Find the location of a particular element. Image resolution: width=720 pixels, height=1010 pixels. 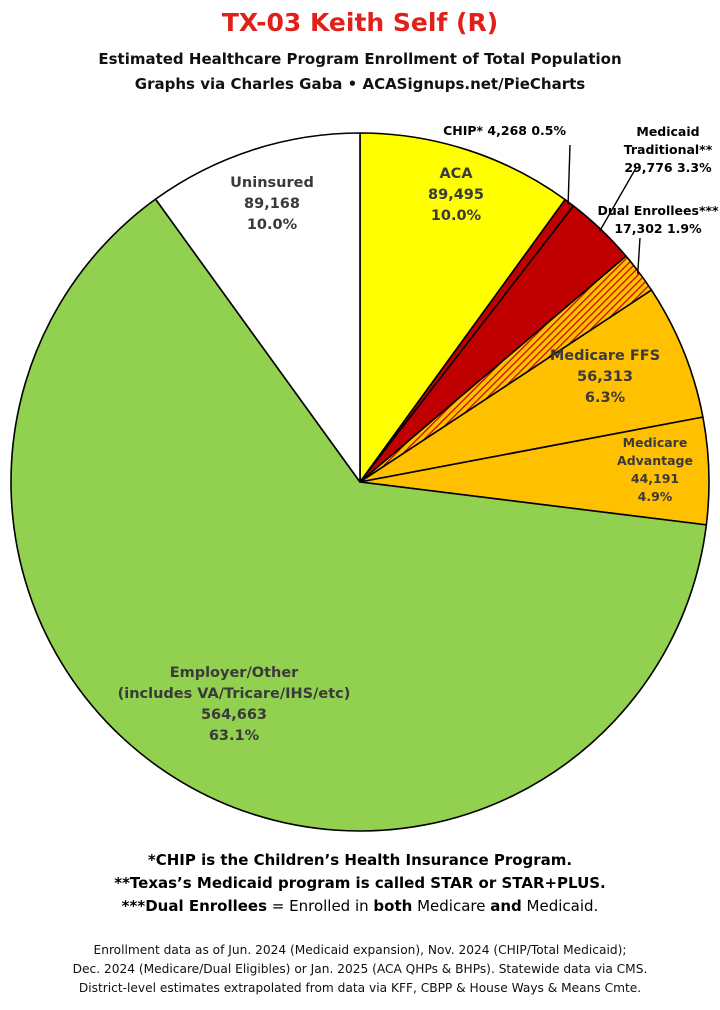

slice-aca is located at coordinates (462, 307).